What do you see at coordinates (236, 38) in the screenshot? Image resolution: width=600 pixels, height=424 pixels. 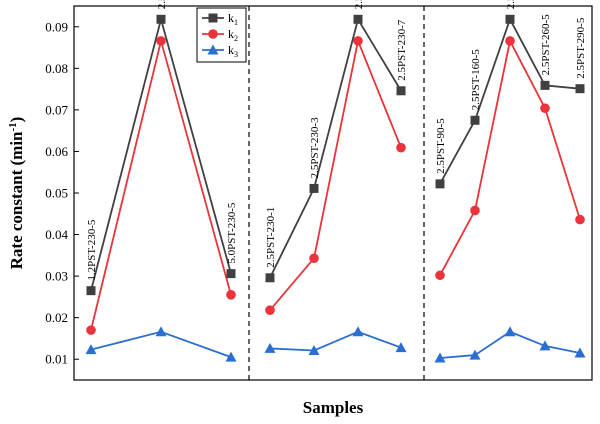 I see `legend-label-subscript: 2` at bounding box center [236, 38].